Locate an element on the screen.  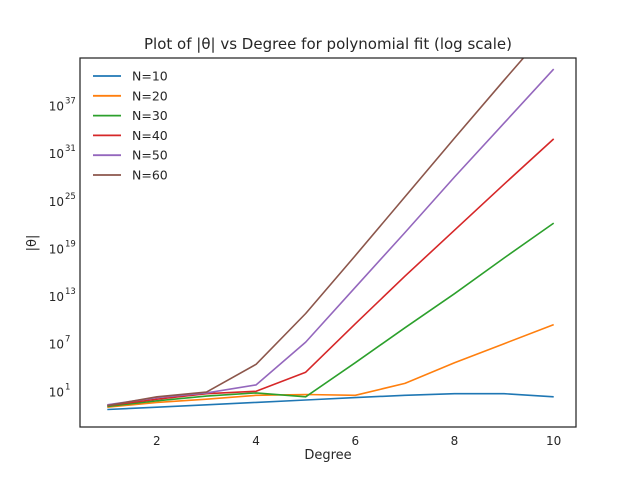
y-tick-exponent: 13 is located at coordinates (70, 292).